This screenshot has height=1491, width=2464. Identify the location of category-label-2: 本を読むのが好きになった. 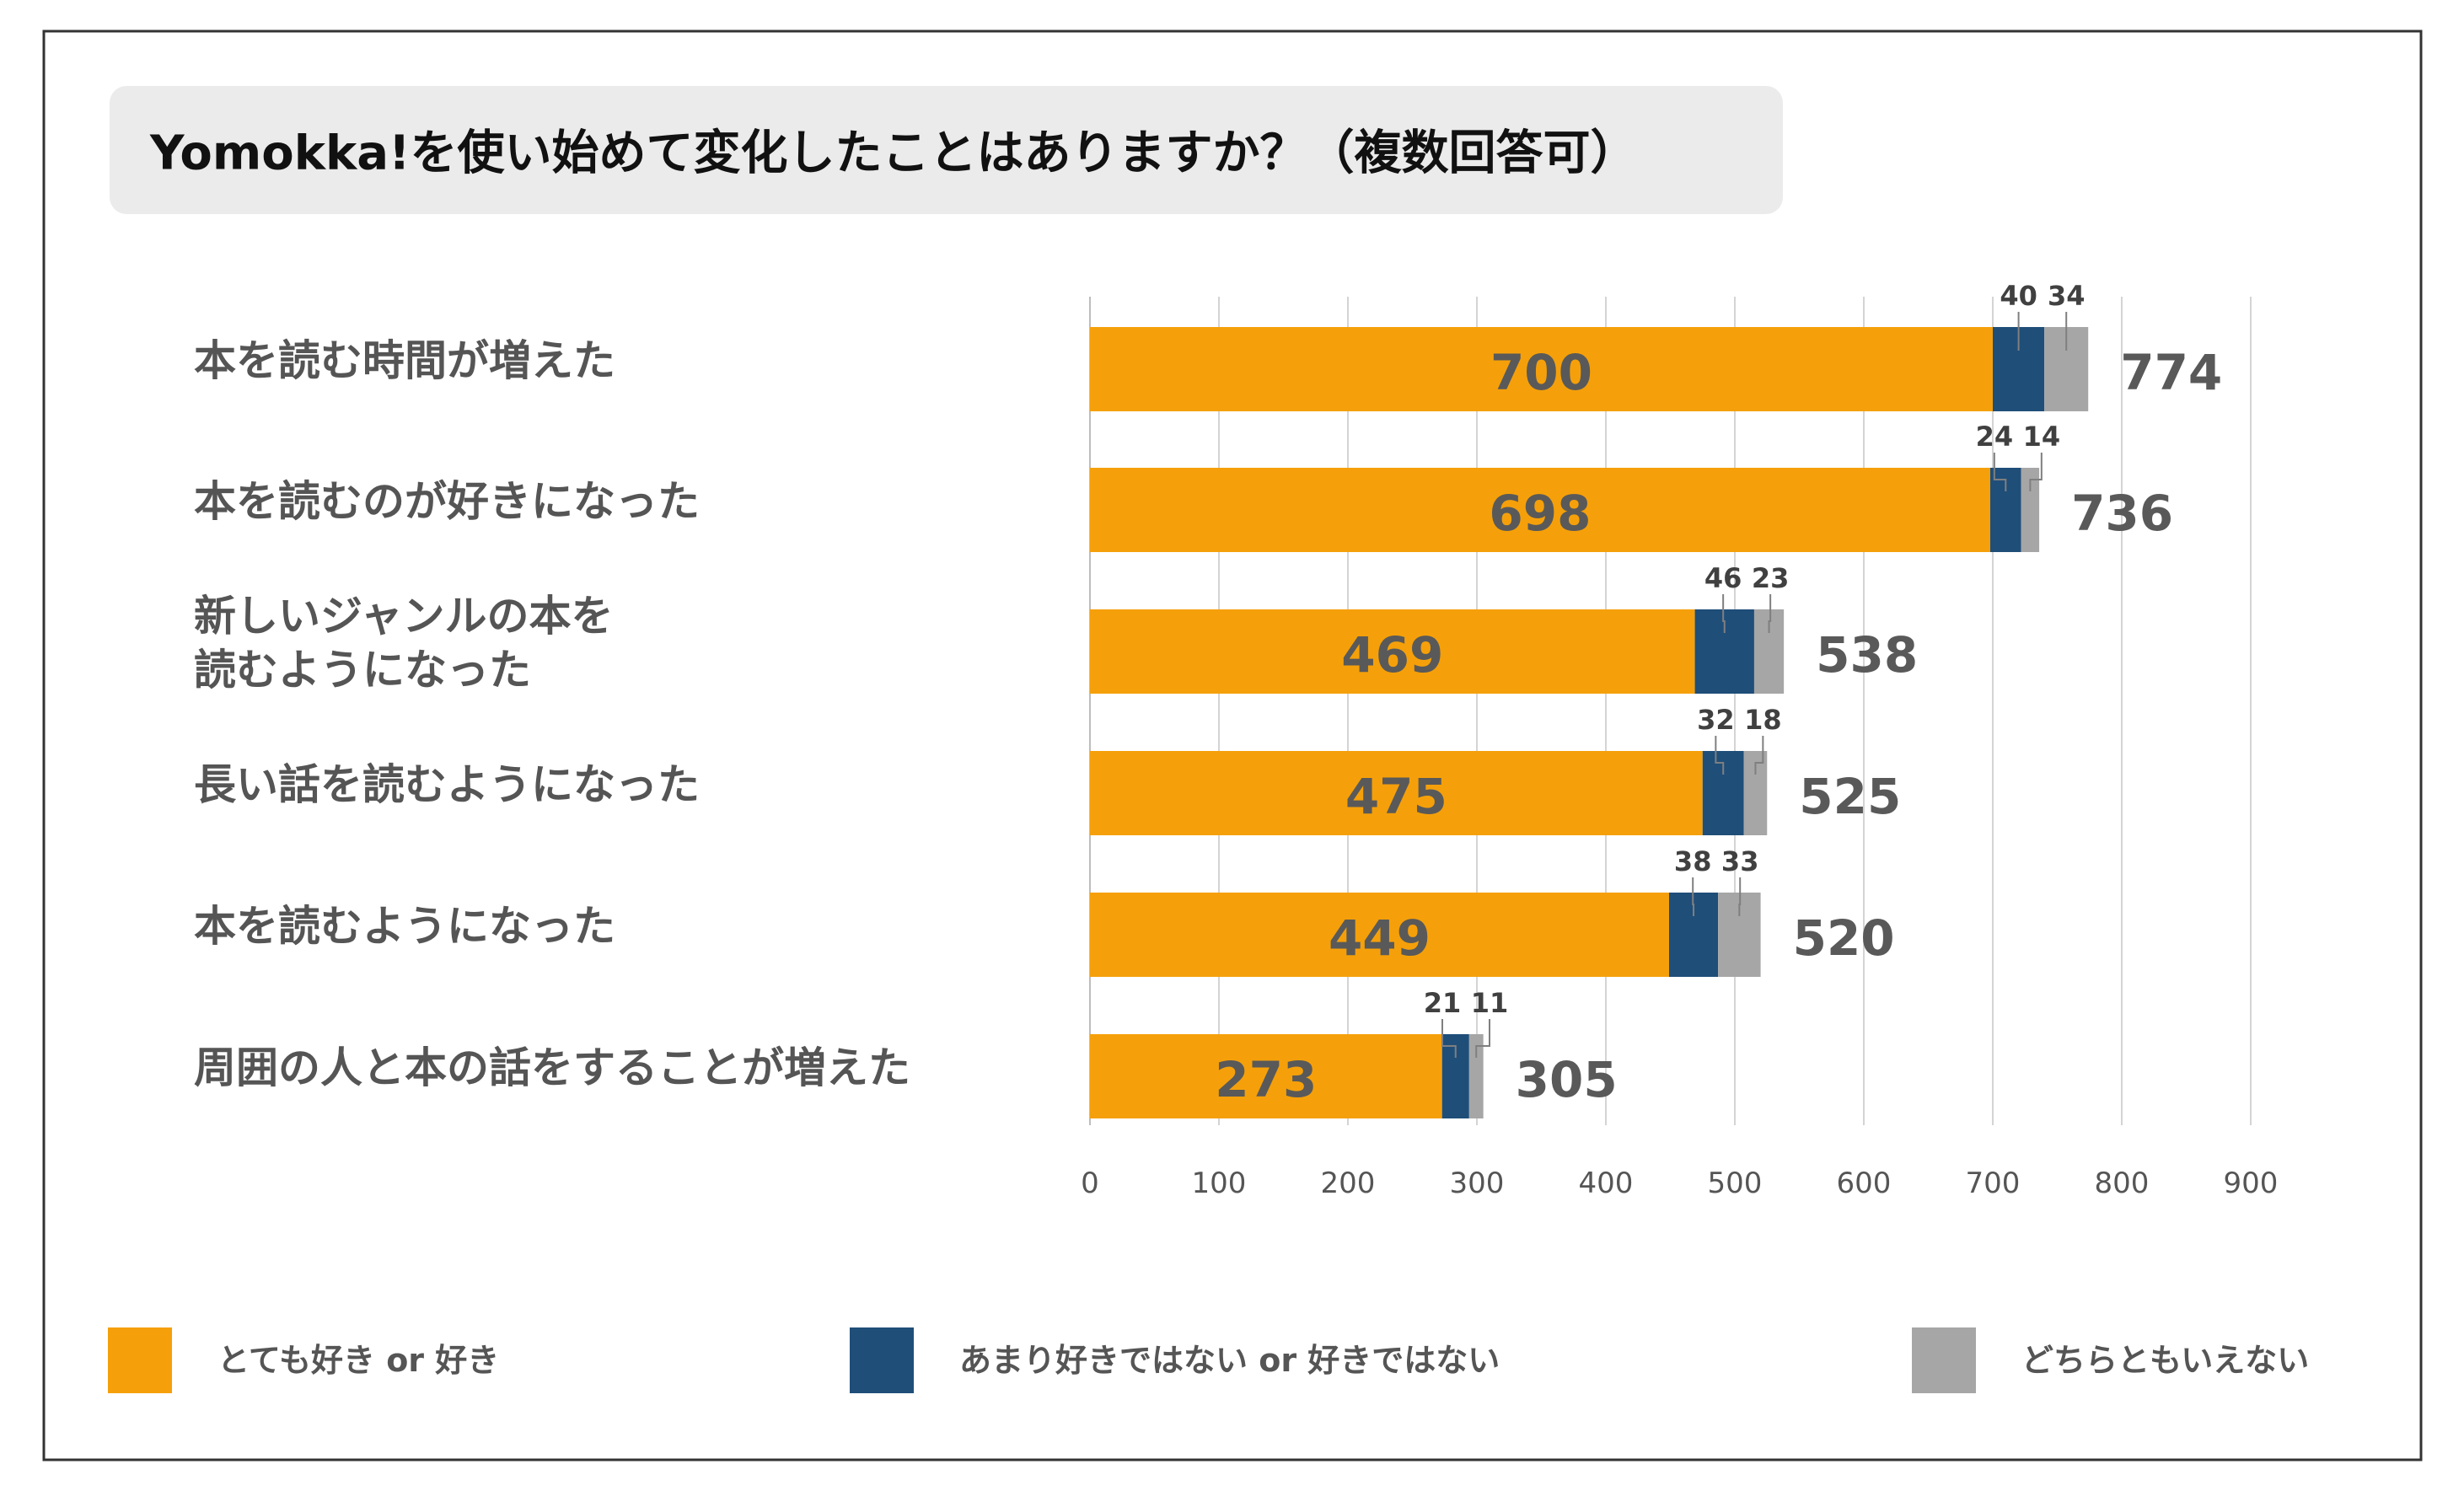
(447, 501).